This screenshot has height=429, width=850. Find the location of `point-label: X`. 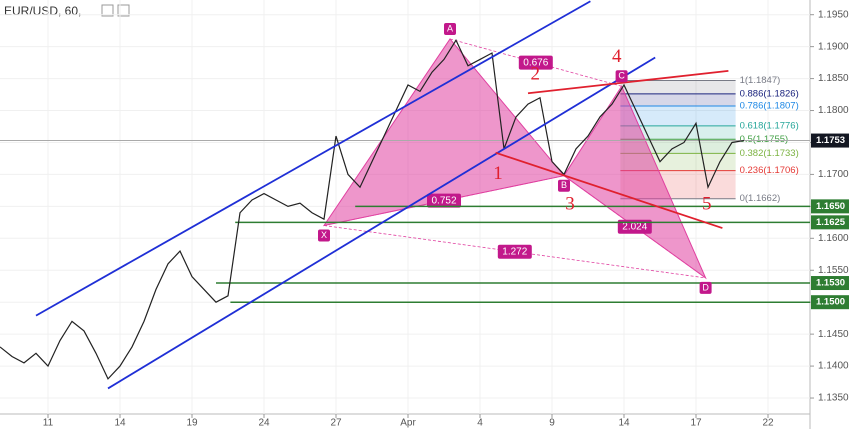

point-label: X is located at coordinates (324, 235).